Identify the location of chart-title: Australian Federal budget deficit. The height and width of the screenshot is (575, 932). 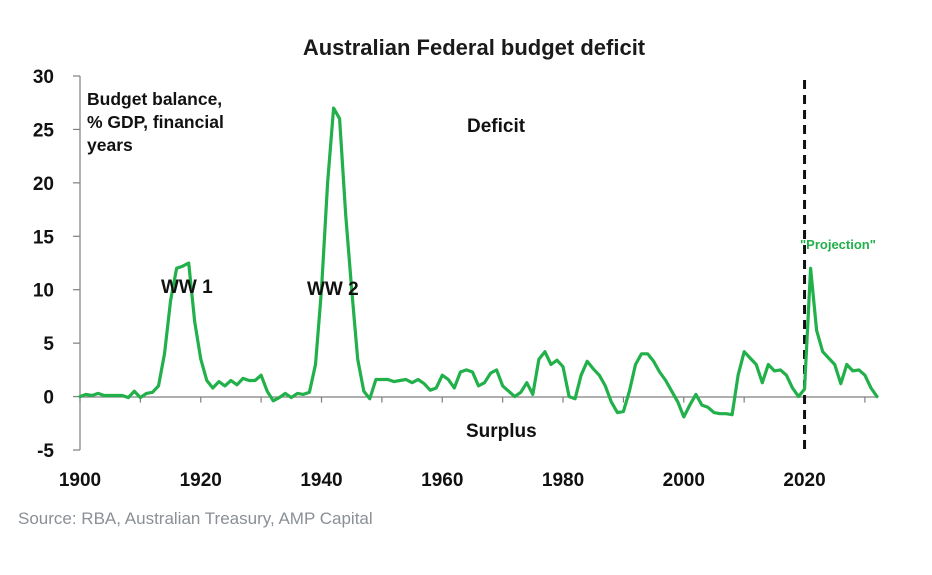
(474, 47).